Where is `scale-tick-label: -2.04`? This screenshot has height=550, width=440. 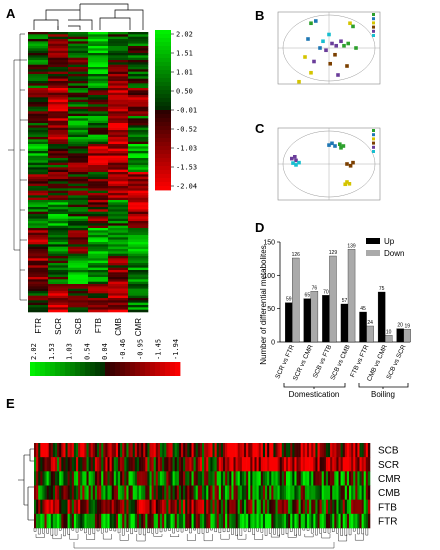
scale-tick-label: -2.04 is located at coordinates (186, 187).